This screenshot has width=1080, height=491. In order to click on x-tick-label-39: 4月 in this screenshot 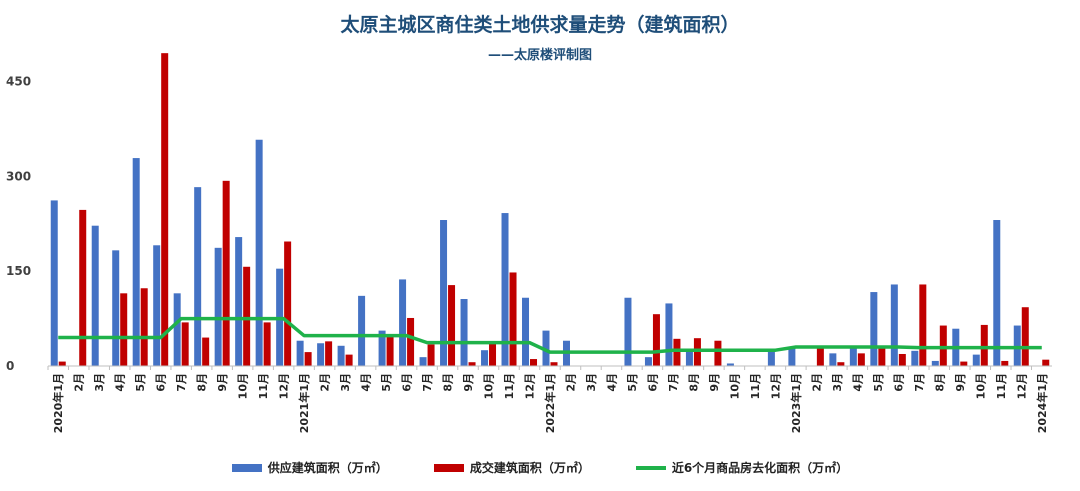, I will do `click(857, 382)`.